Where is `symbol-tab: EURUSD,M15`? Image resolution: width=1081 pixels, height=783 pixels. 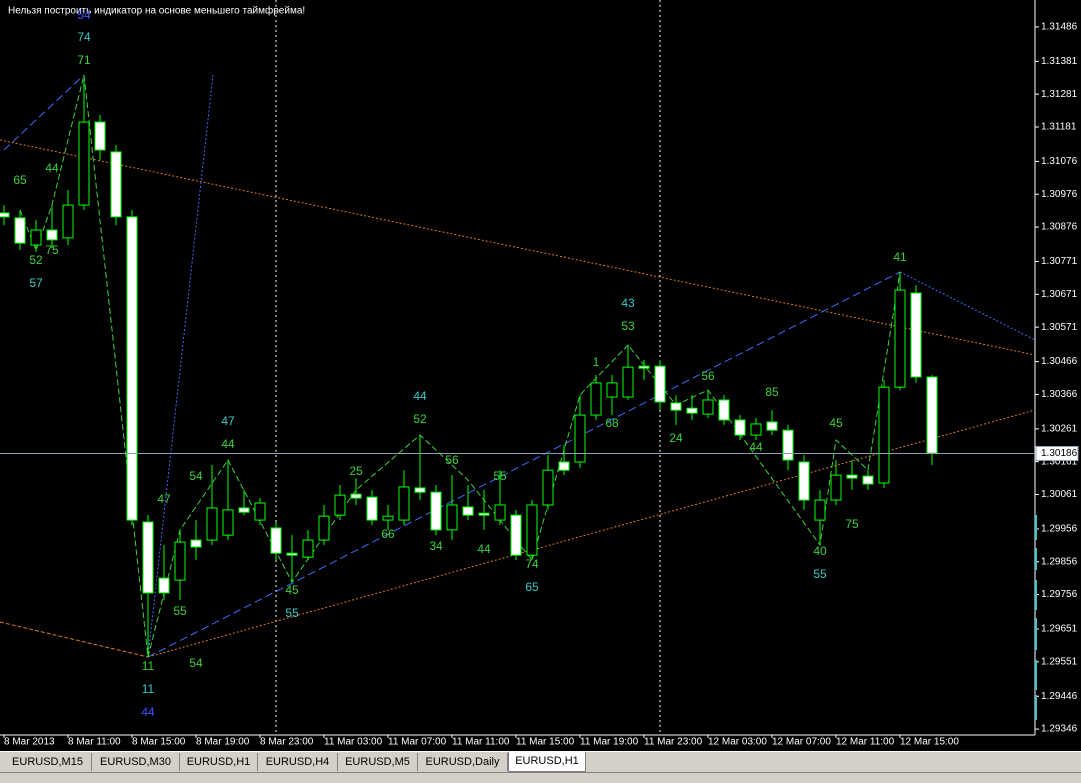 symbol-tab: EURUSD,M15 is located at coordinates (48, 762).